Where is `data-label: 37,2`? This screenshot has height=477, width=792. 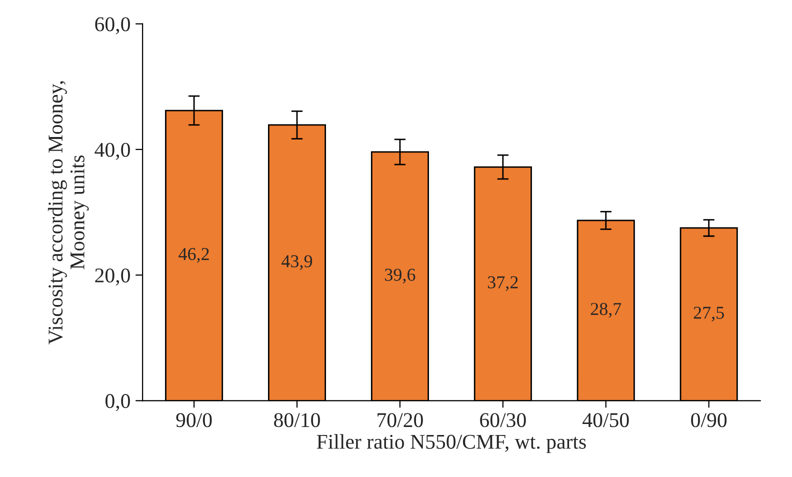
data-label: 37,2 is located at coordinates (503, 283).